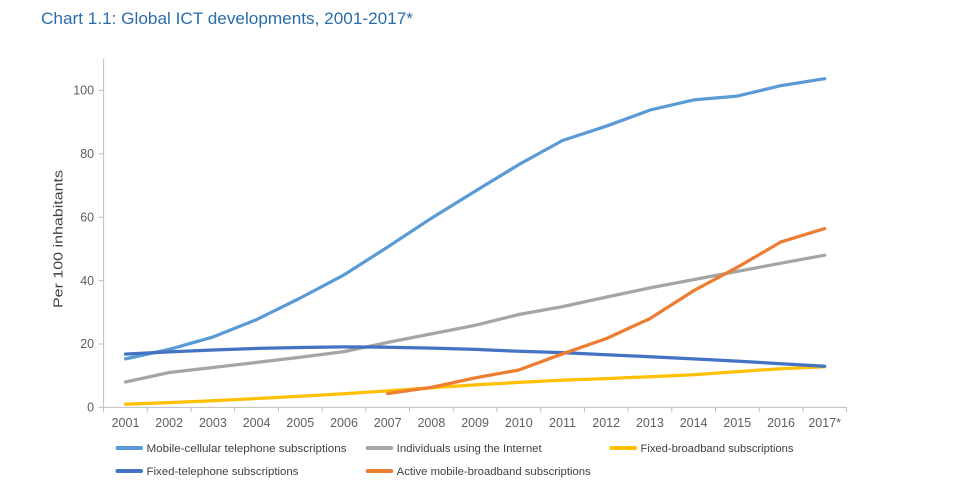 This screenshot has height=497, width=960. Describe the element at coordinates (83, 91) in the screenshot. I see `svg-text: 100` at that location.